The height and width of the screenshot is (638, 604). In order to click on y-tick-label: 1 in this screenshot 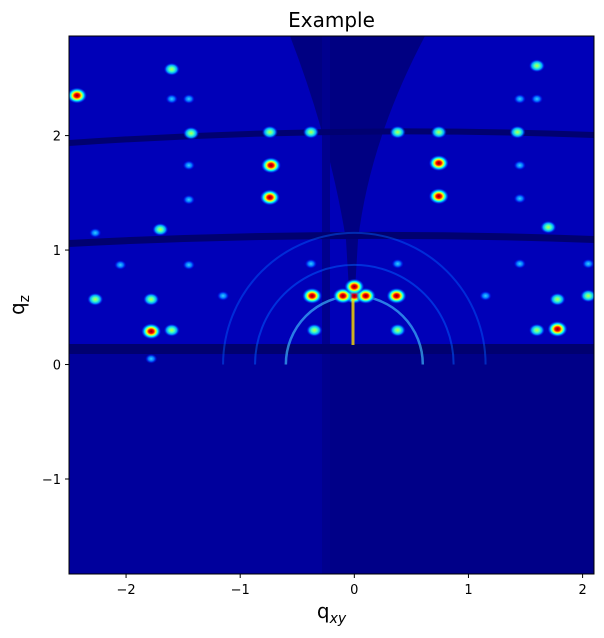, I will do `click(57, 251)`.